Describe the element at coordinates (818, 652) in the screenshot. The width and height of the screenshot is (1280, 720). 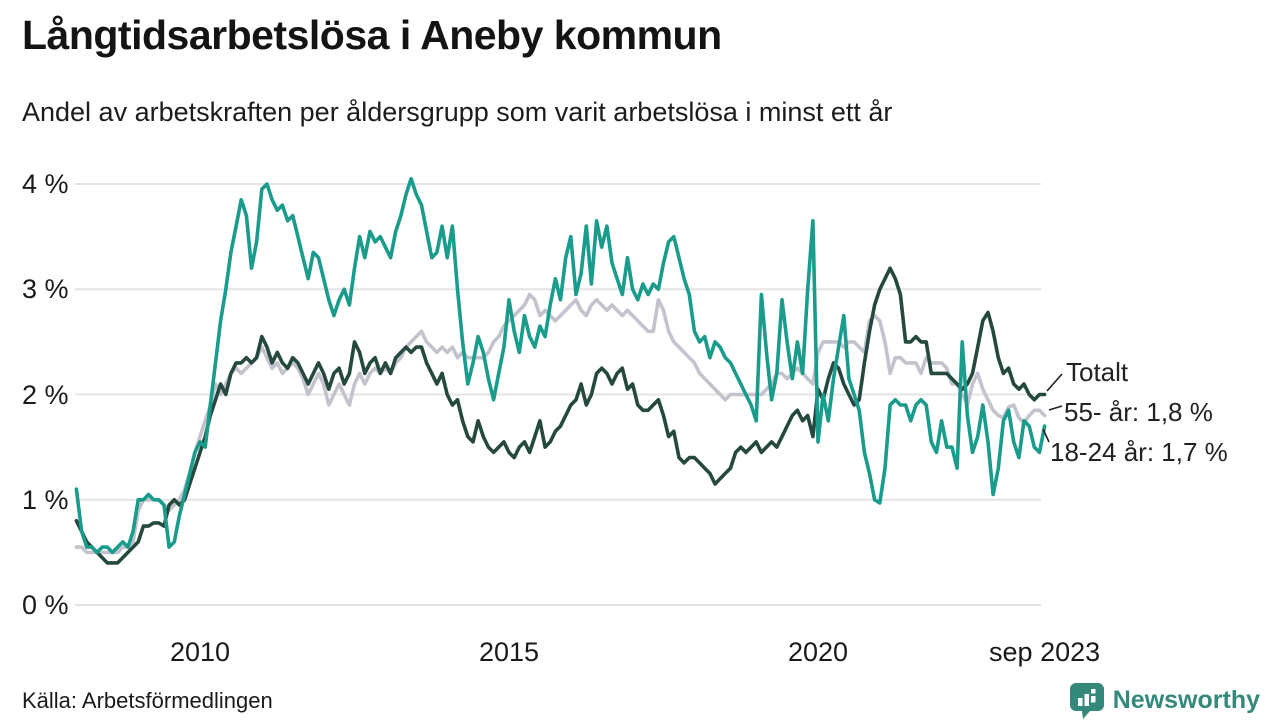
I see `x-tick-label: 2020` at that location.